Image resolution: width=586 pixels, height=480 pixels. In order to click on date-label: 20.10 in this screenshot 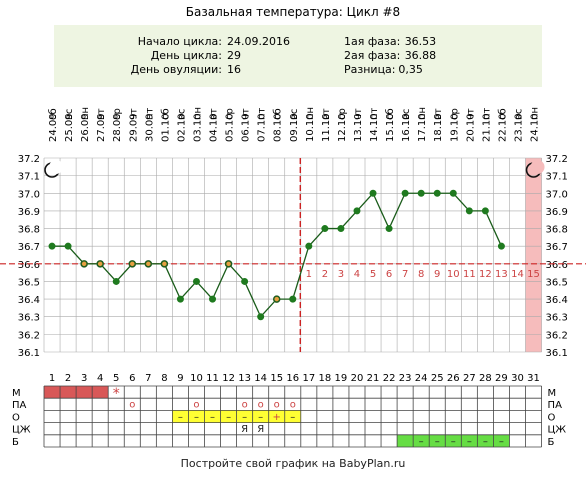, I will do `click(470, 127)`.